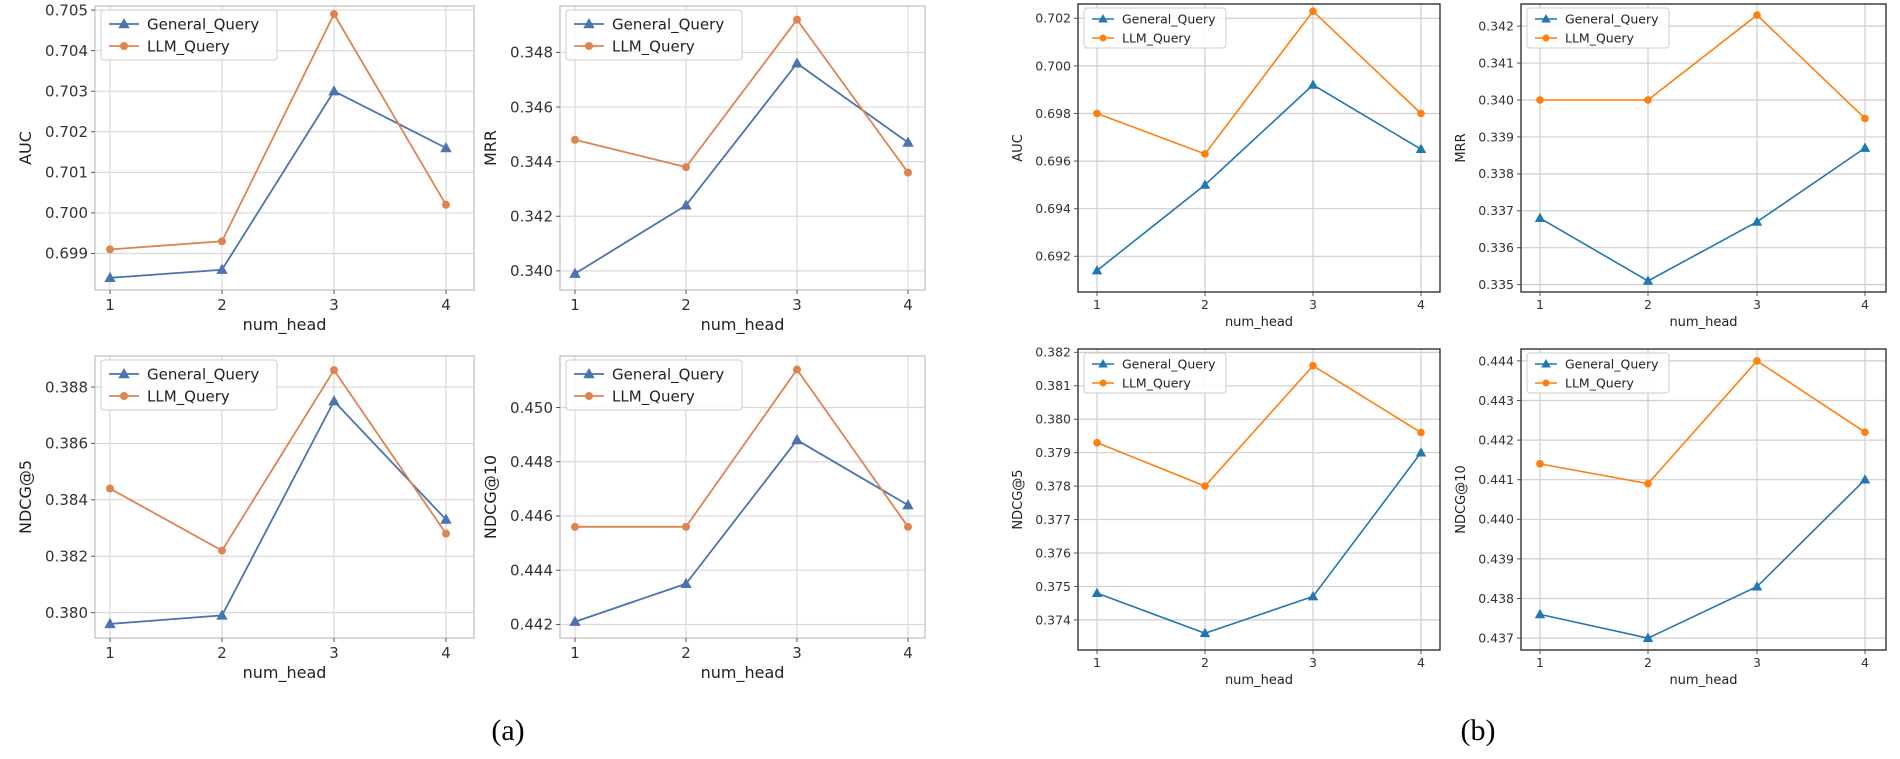 Image resolution: width=1900 pixels, height=759 pixels. I want to click on panel-a-top-left-ytick-label: 0.703, so click(66, 91).